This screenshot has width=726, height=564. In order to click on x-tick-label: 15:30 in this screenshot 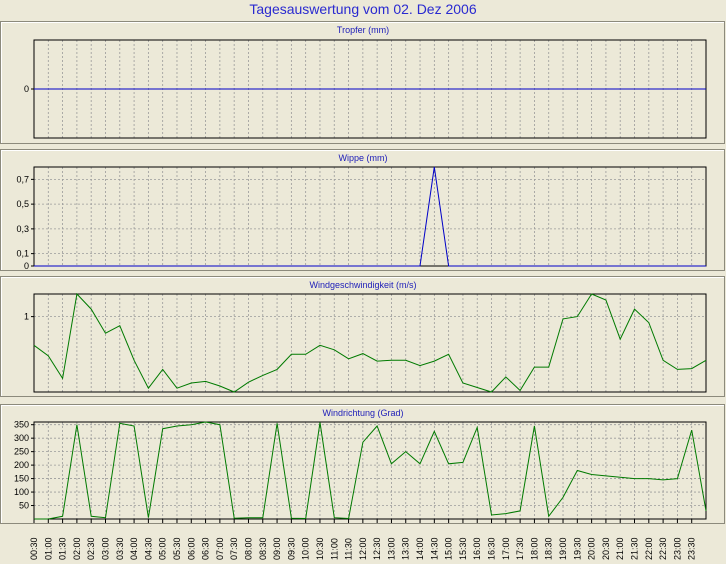, I will do `click(463, 548)`.